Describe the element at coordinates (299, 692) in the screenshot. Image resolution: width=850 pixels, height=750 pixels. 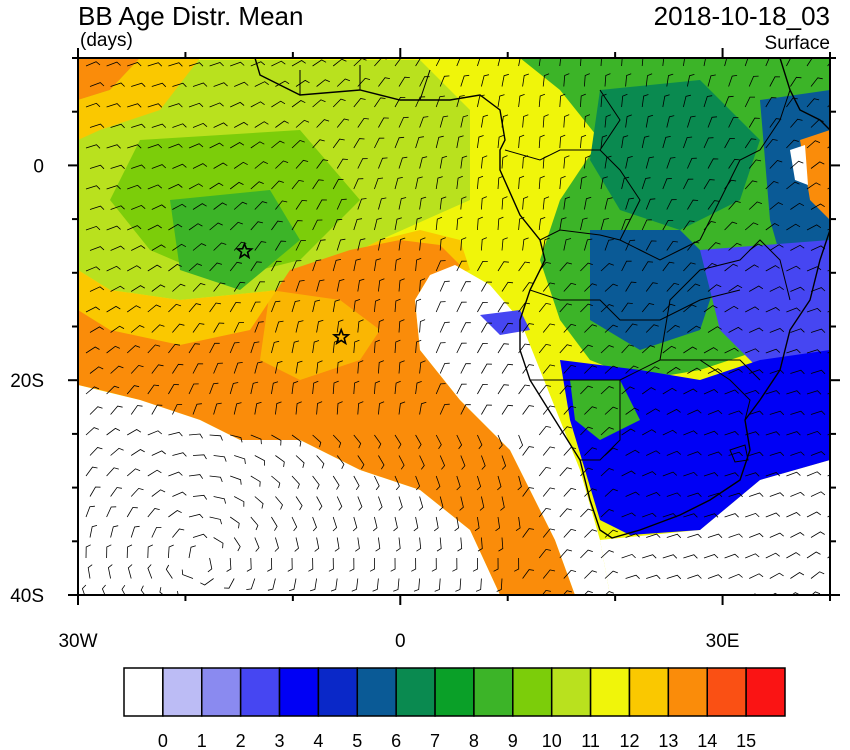
I see `colorbar-swatch` at that location.